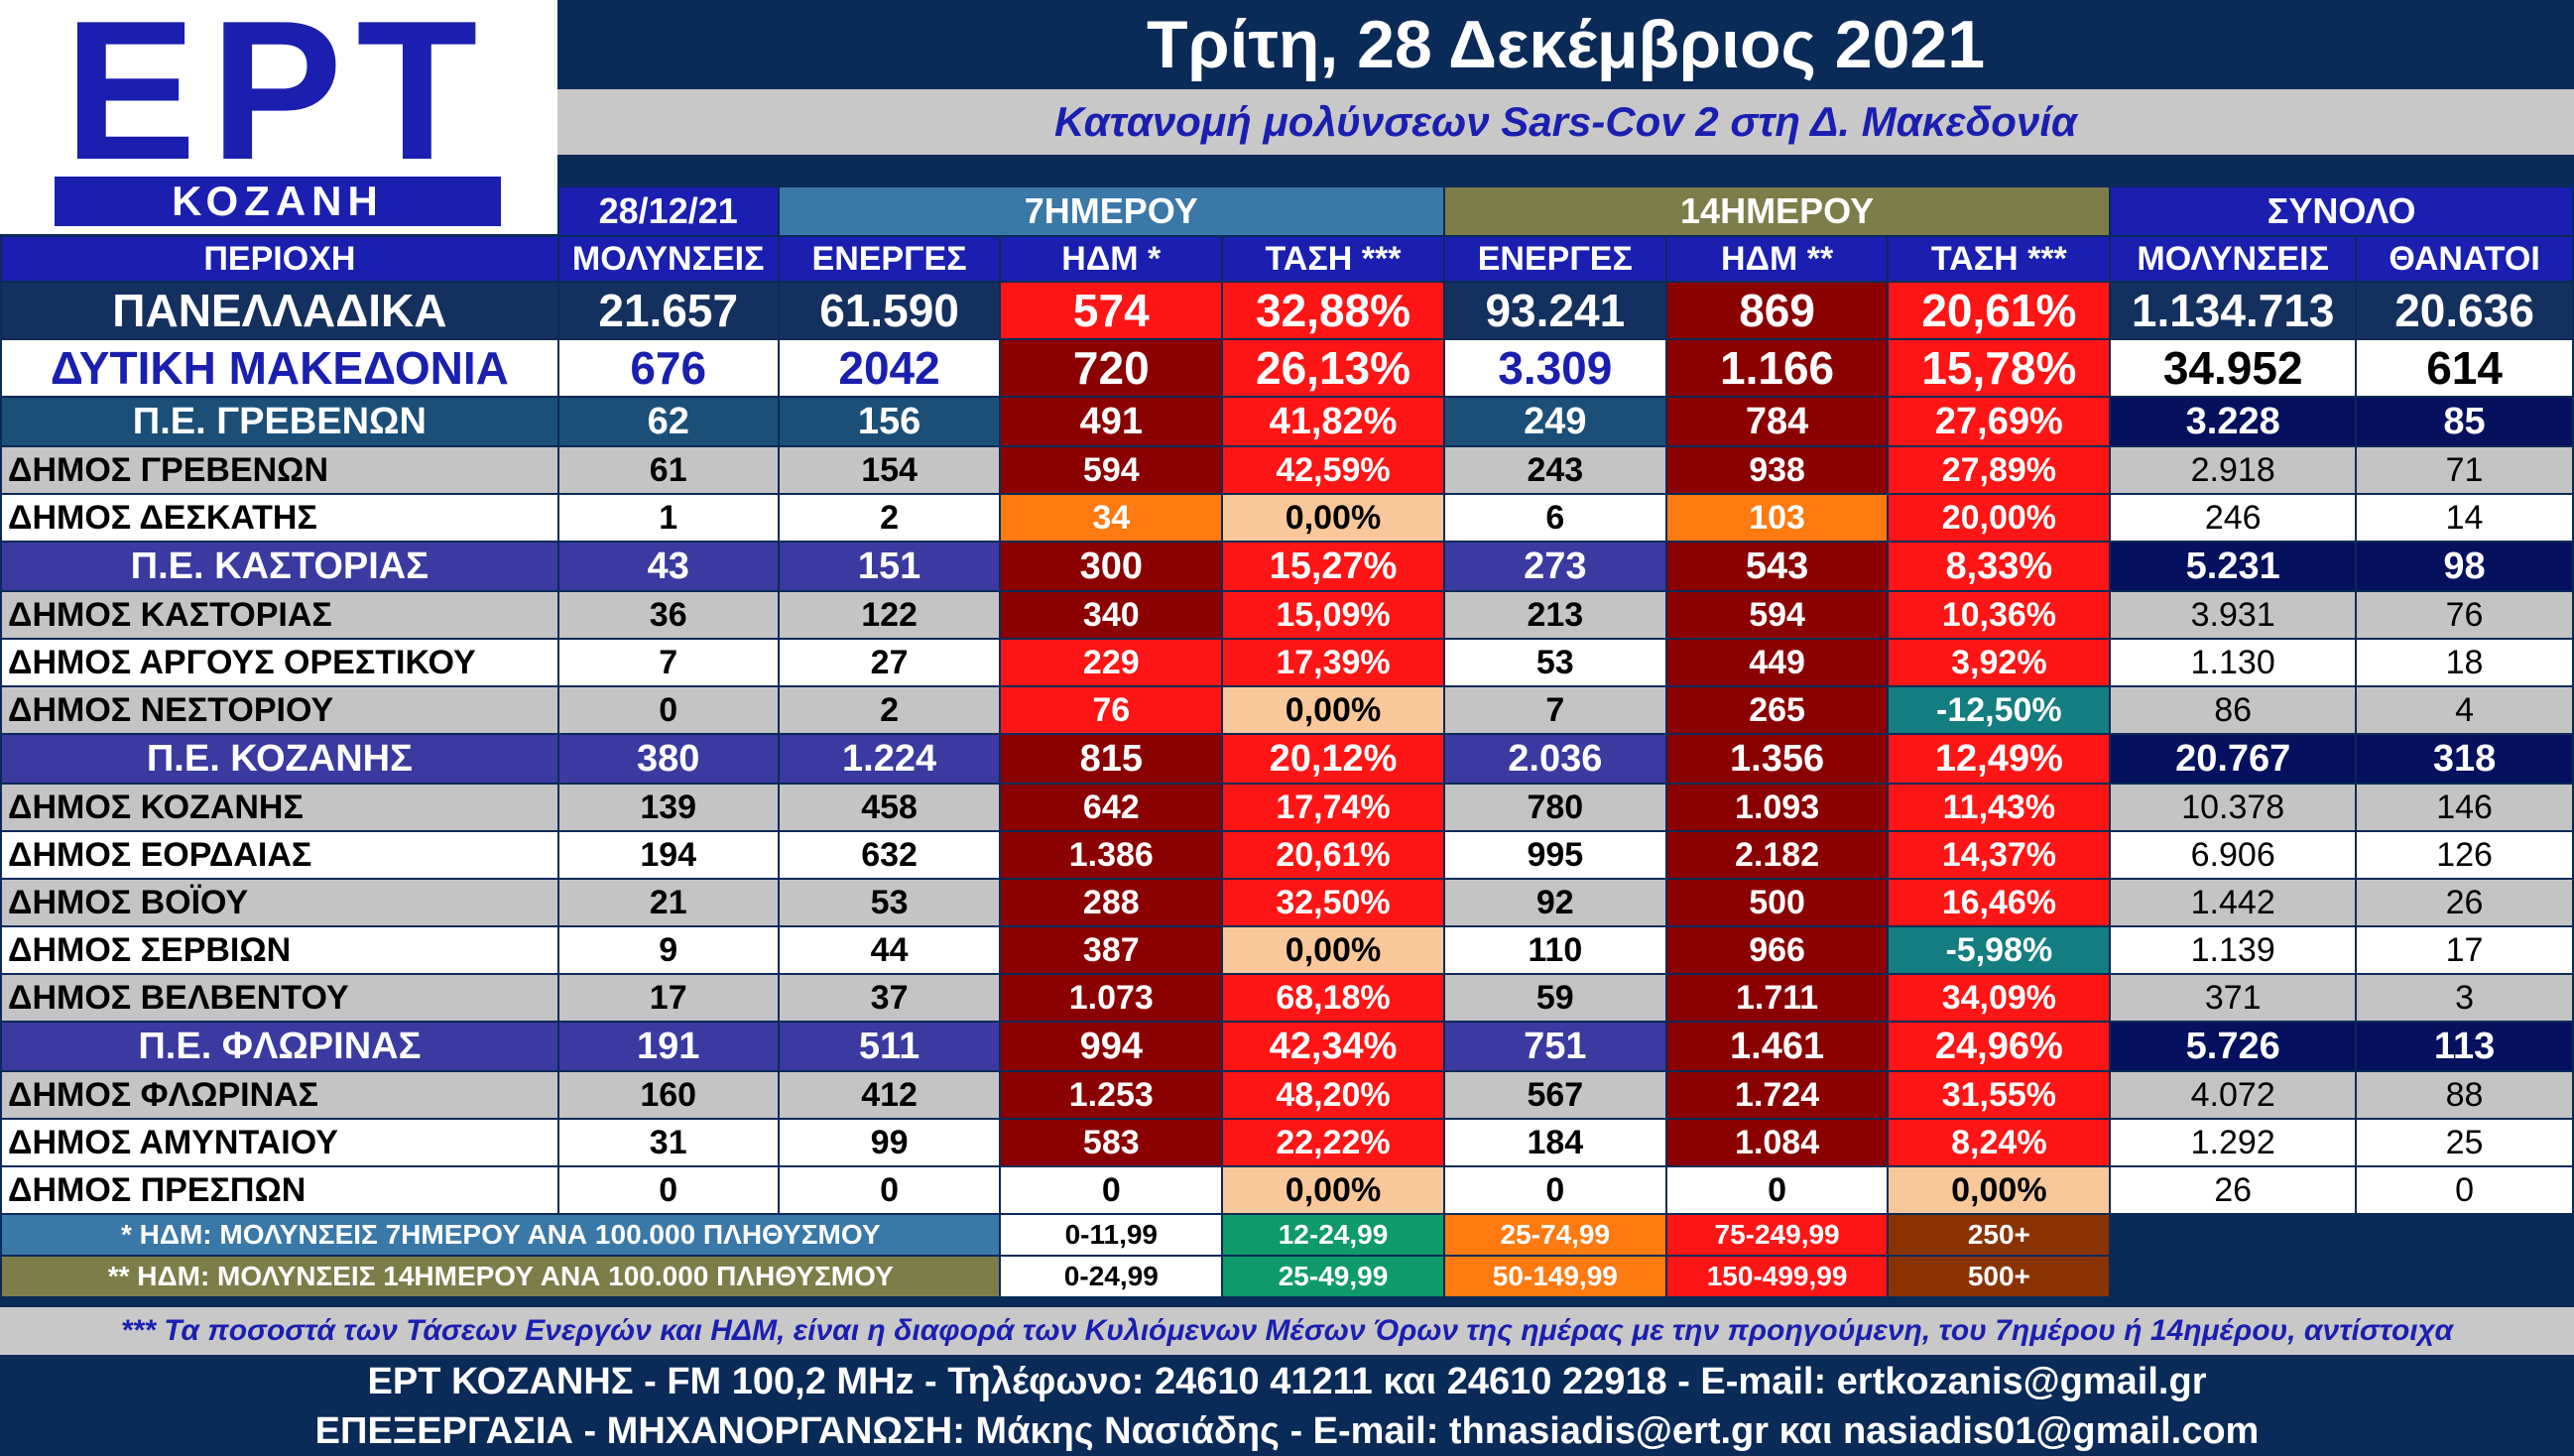 This screenshot has width=2574, height=1456. I want to click on table-cell: 0,00%, so click(1999, 1190).